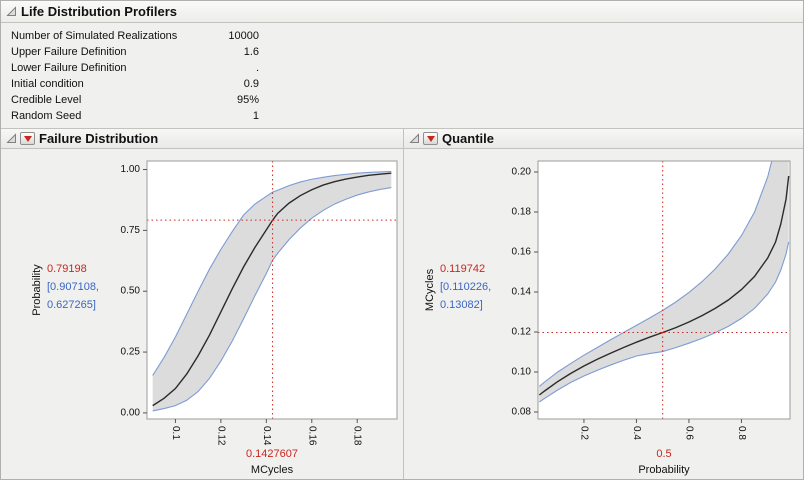 This screenshot has width=804, height=480. I want to click on parameter-label: Lower Failure Definition, so click(69, 68).